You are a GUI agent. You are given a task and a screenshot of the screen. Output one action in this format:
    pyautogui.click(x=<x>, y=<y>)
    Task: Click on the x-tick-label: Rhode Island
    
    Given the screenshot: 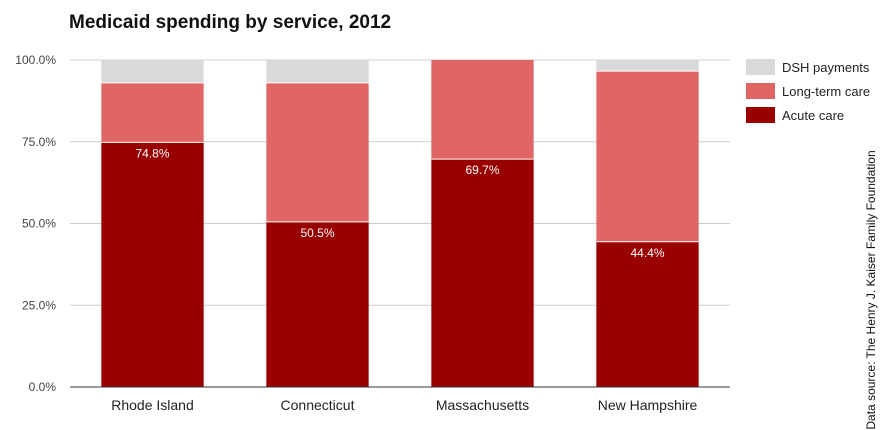 What is the action you would take?
    pyautogui.click(x=152, y=405)
    